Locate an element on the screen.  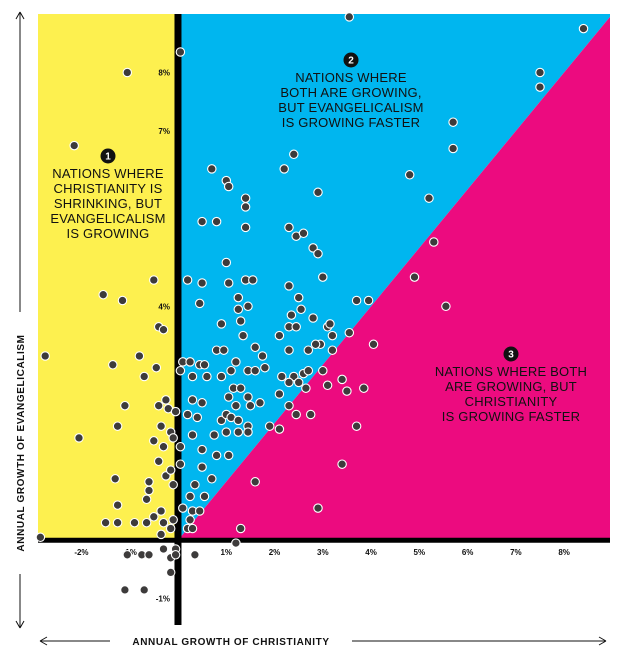
x-tick-label: 5% is located at coordinates (420, 552).